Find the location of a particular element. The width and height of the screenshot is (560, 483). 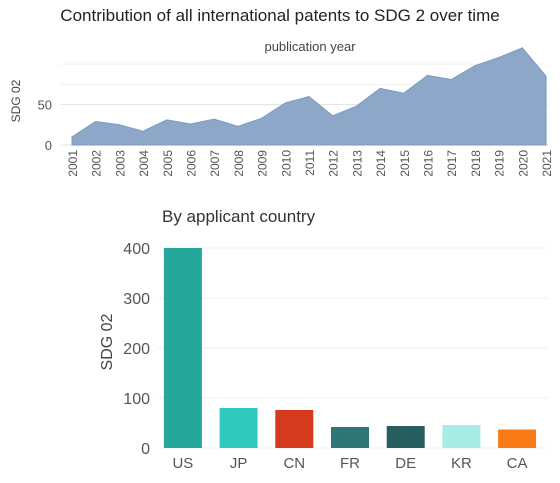

bar-kr is located at coordinates (461, 436).